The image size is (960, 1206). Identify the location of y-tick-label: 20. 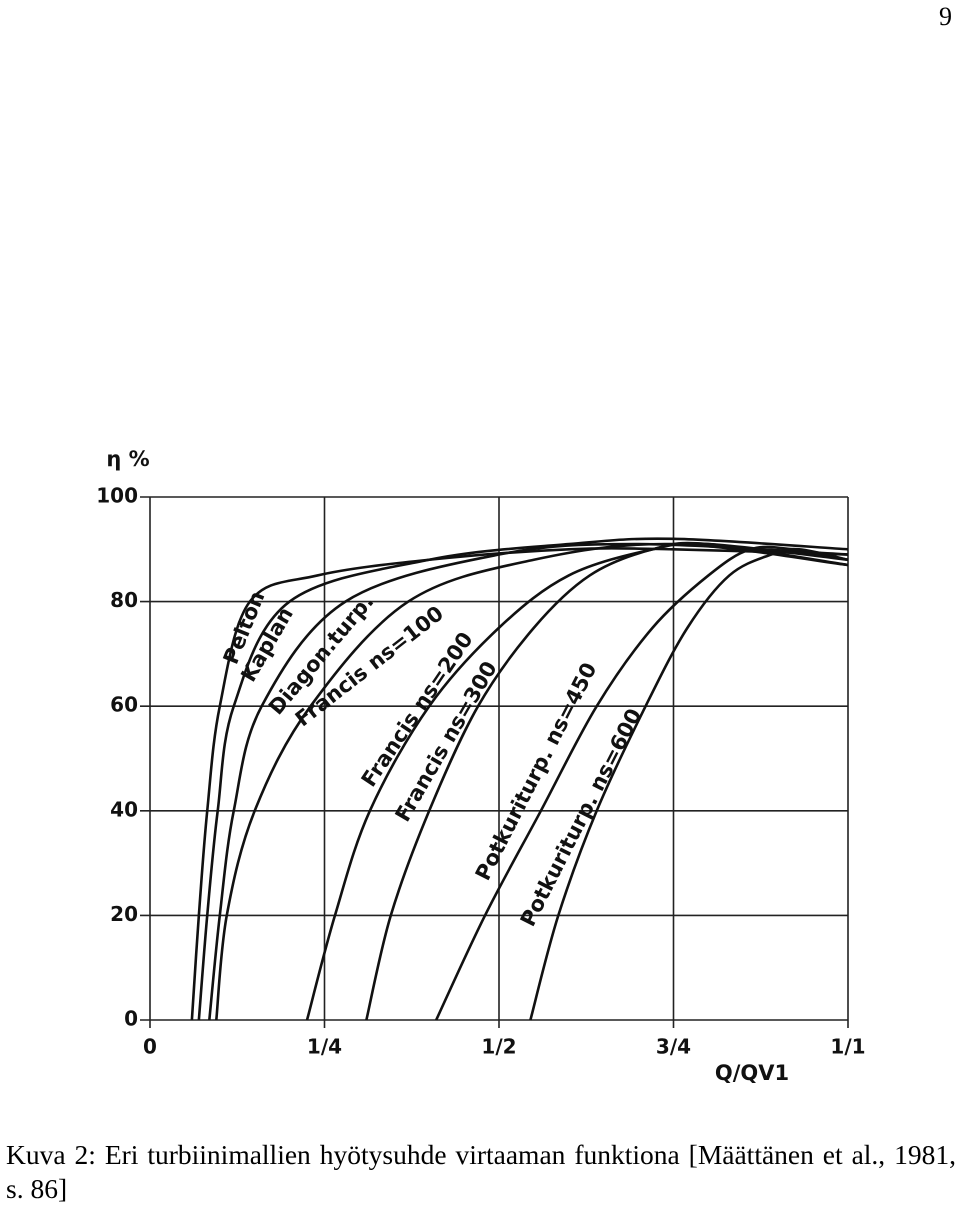
(124, 914).